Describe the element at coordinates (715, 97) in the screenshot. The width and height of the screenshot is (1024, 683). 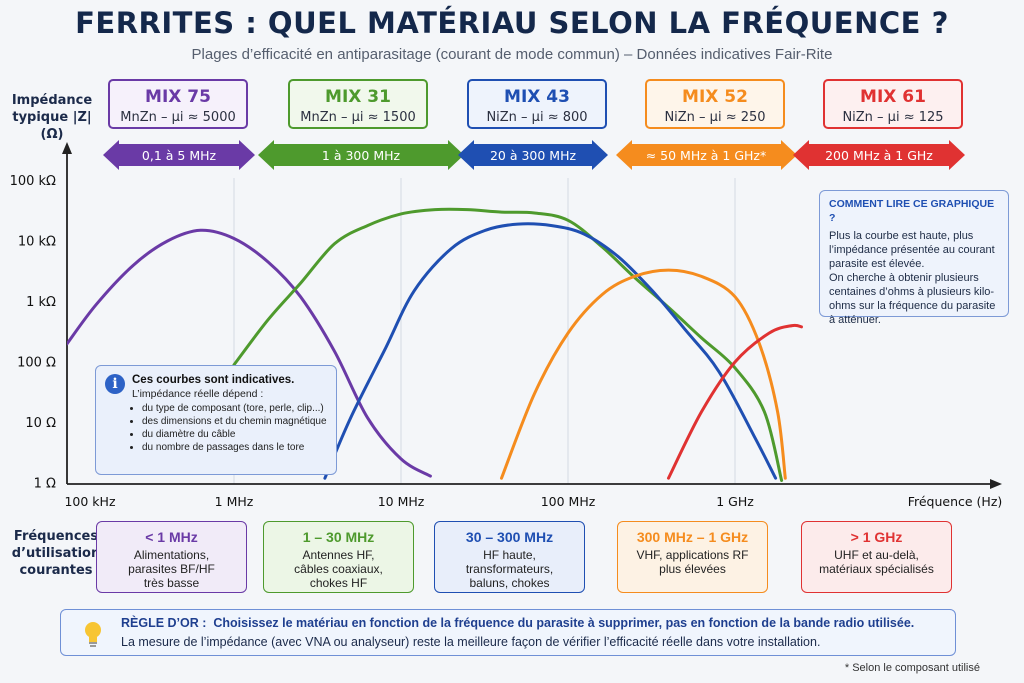
I see `mix-52-name: MIX 52` at that location.